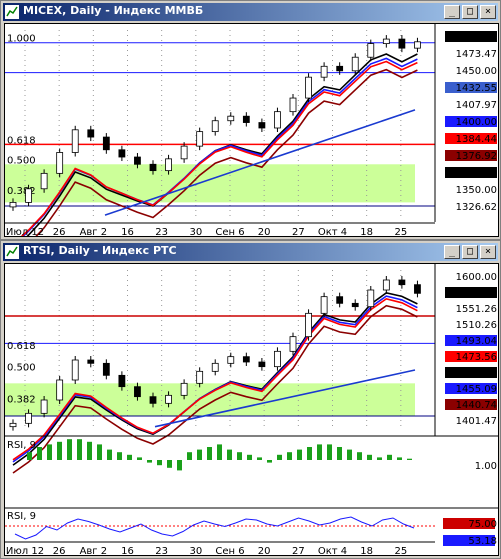 This screenshot has height=559, width=501. I want to click on price-label: 1459.25, so click(476, 373).